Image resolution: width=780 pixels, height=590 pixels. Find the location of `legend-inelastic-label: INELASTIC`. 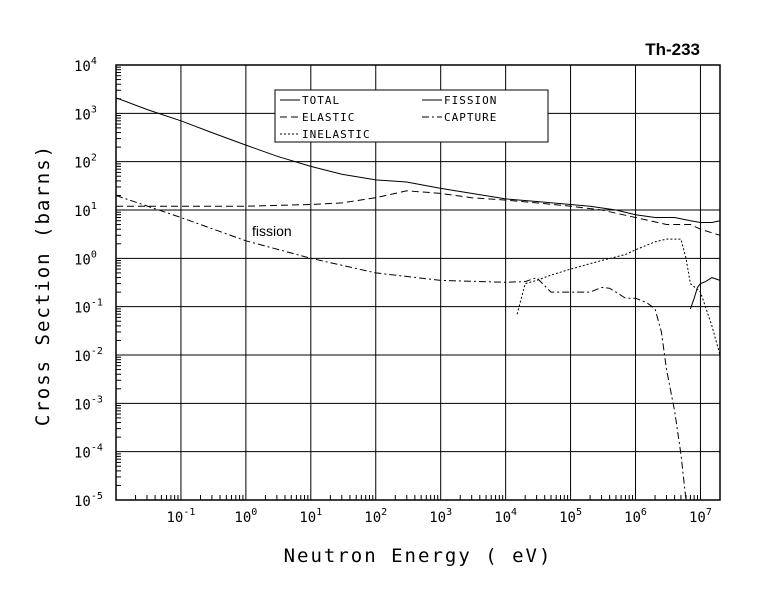

legend-inelastic-label: INELASTIC is located at coordinates (336, 134).